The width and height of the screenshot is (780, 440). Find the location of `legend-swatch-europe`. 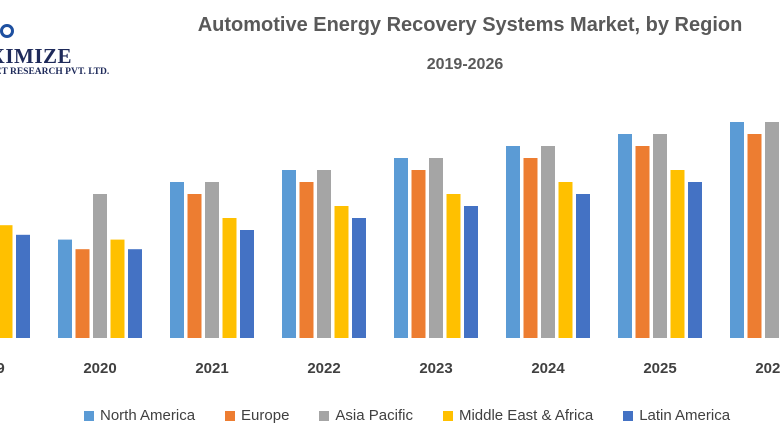

legend-swatch-europe is located at coordinates (230, 415).